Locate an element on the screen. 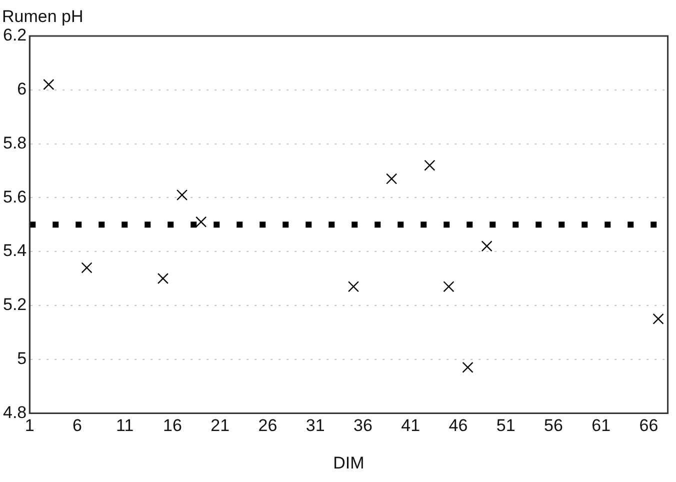 The height and width of the screenshot is (482, 676). x-tick-label: 41 is located at coordinates (410, 426).